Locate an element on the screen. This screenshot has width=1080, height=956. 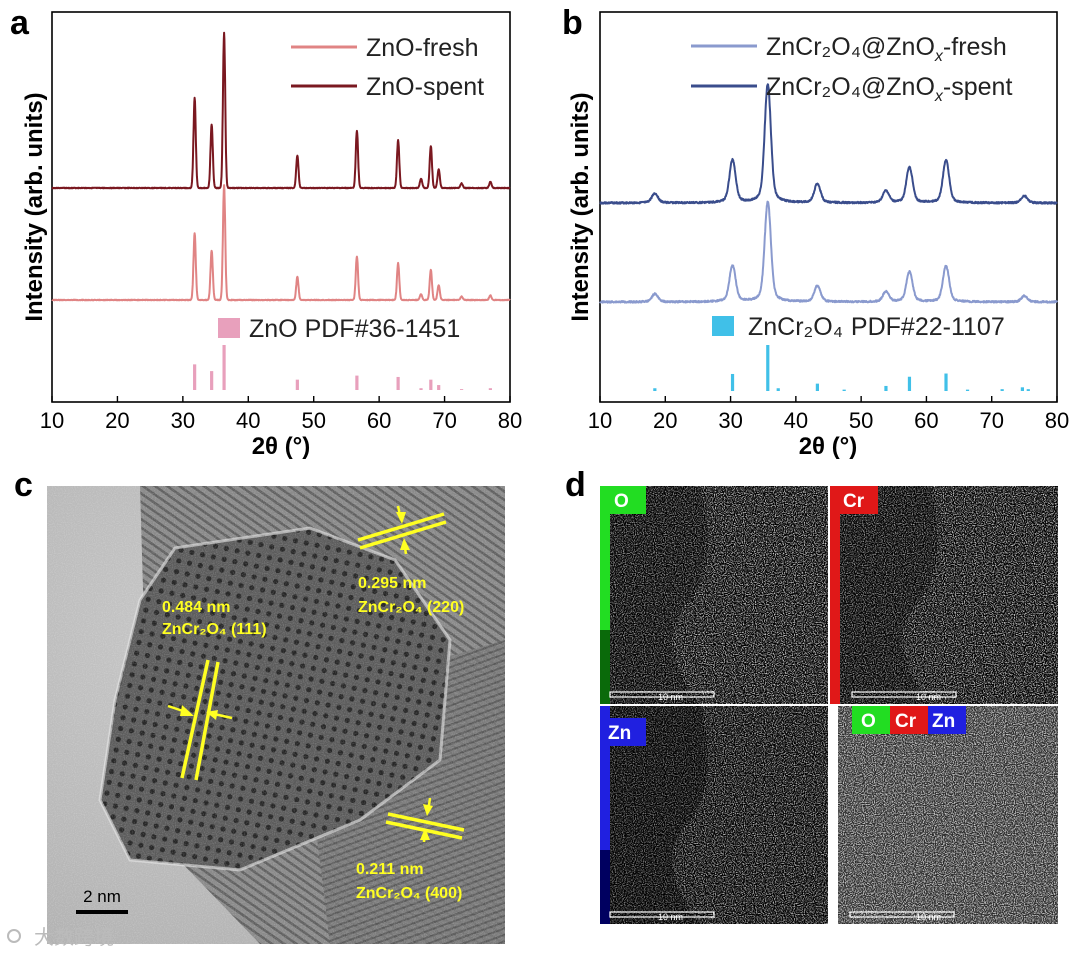
panel-b-reference-sticks is located at coordinates (841, 368).